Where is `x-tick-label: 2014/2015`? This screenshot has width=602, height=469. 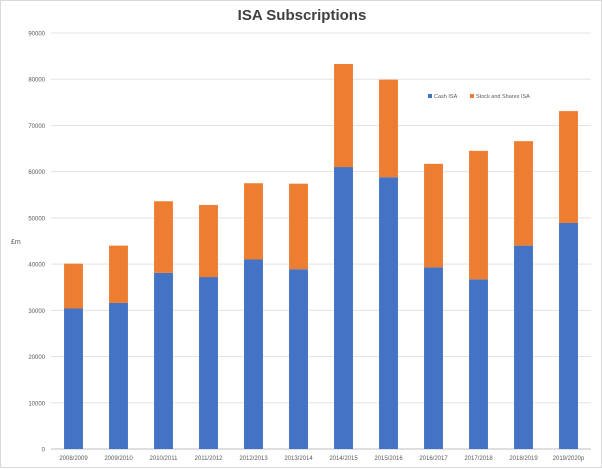
x-tick-label: 2014/2015 is located at coordinates (343, 459).